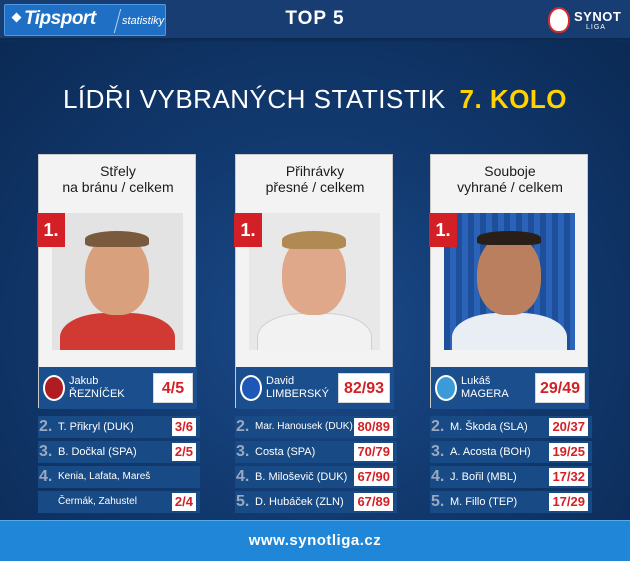 The image size is (630, 561). What do you see at coordinates (118, 187) in the screenshot?
I see `card-title-line2: na bránu / celkem` at bounding box center [118, 187].